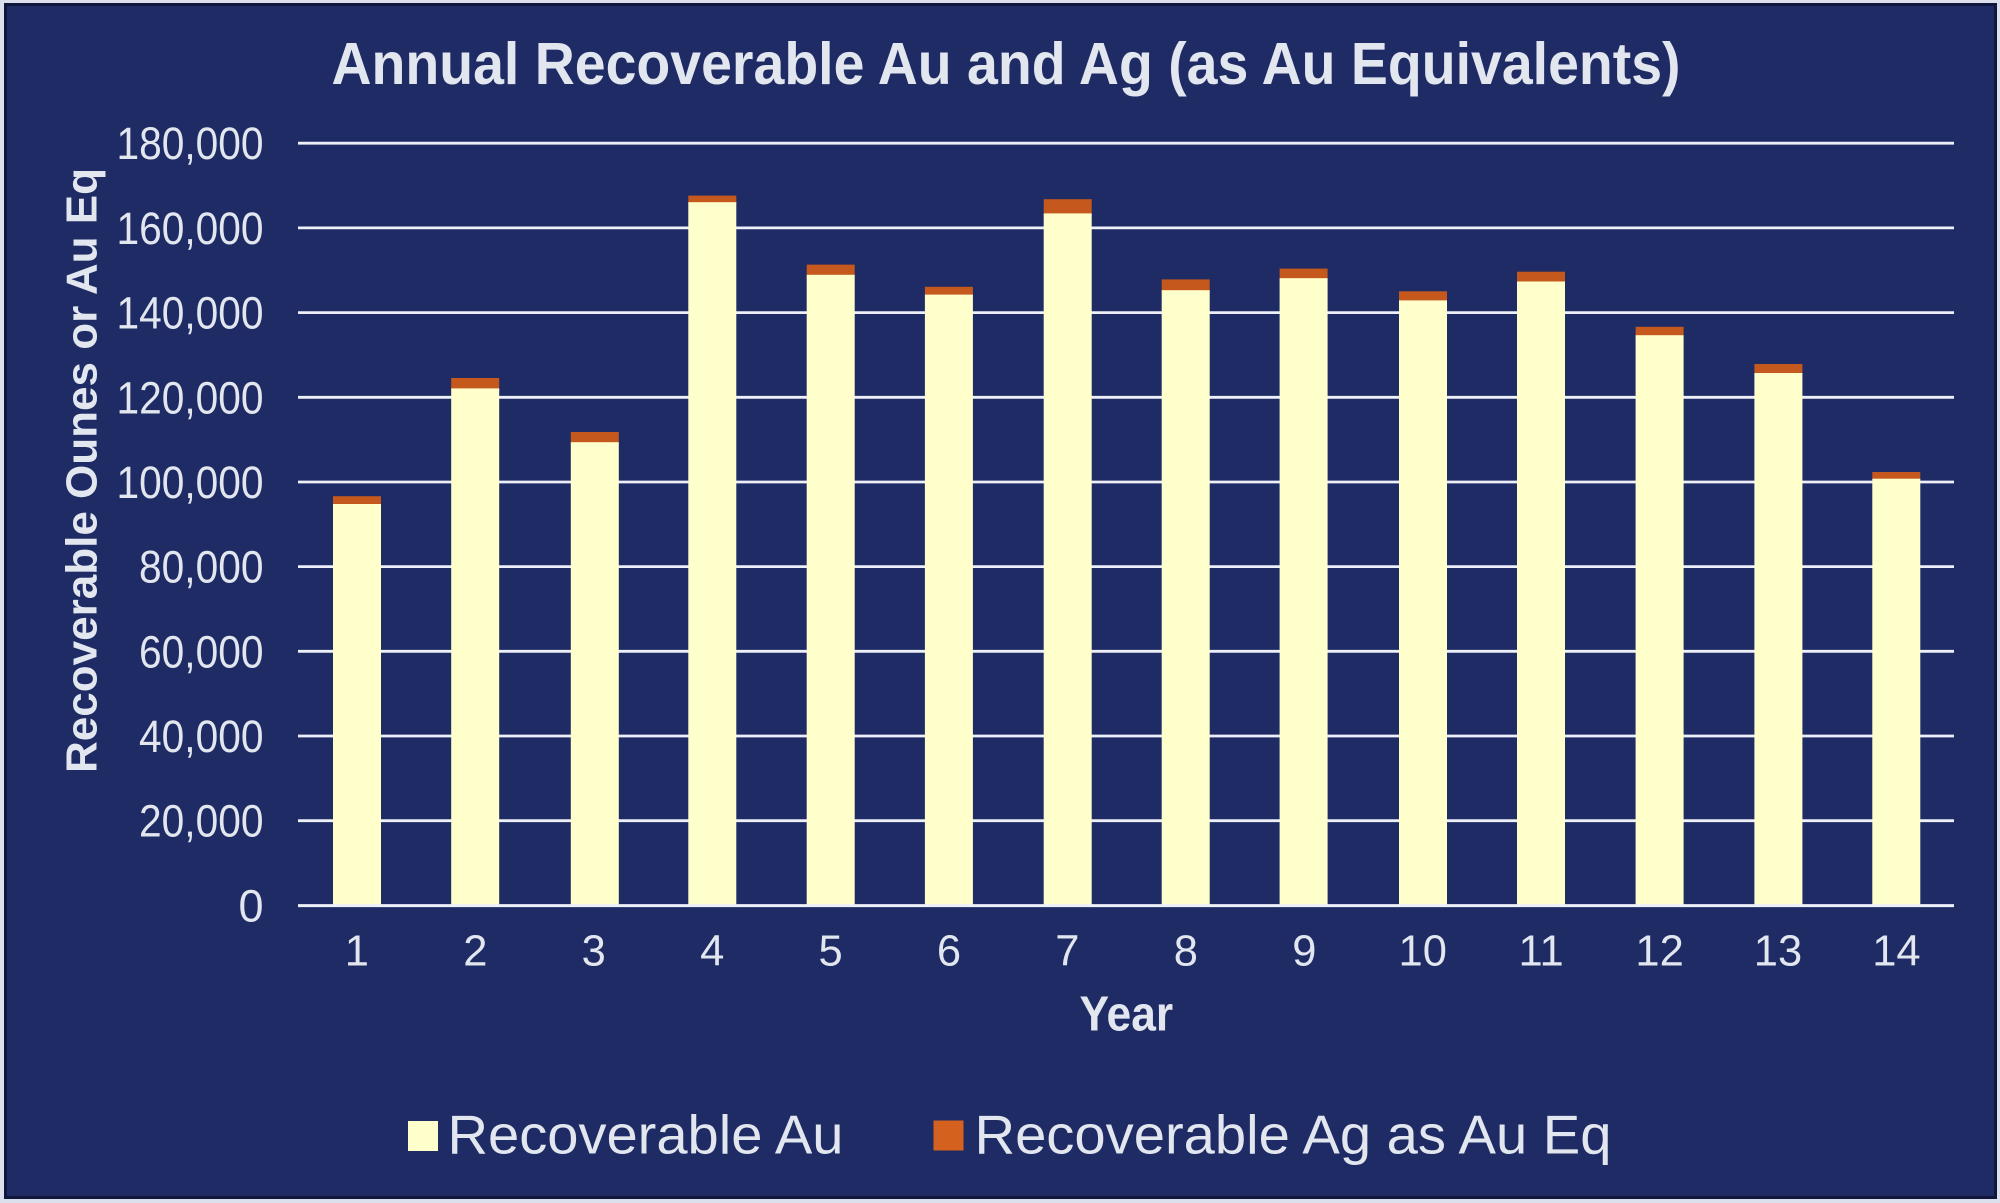 This screenshot has height=1203, width=2000. I want to click on svg-text: 13, so click(1778, 952).